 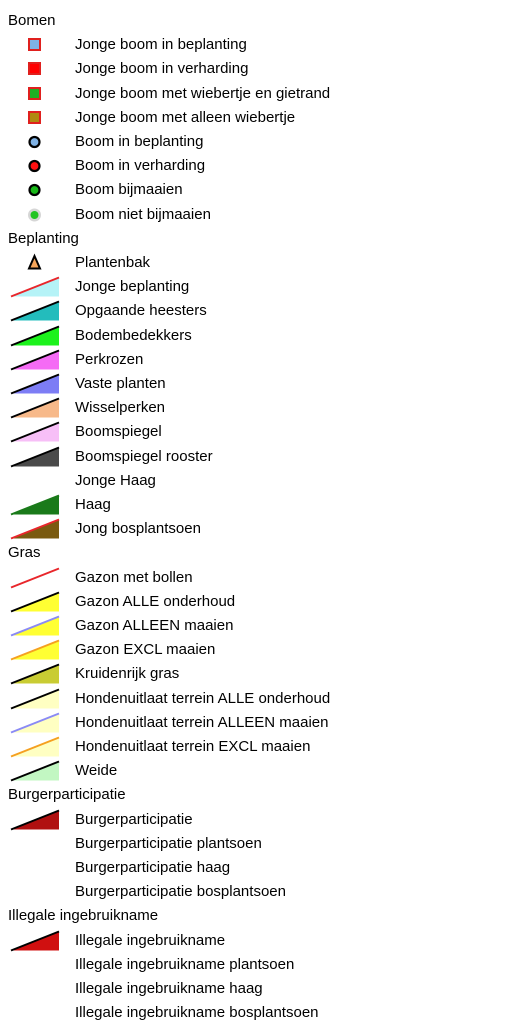 What do you see at coordinates (260, 868) in the screenshot?
I see `legend-item: Burgerparticipatie haag` at bounding box center [260, 868].